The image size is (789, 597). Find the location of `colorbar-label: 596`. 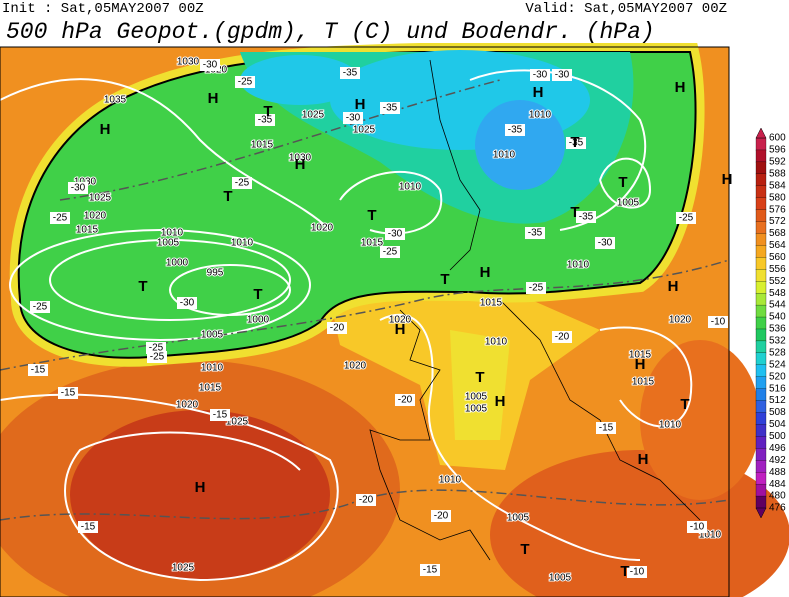

colorbar-label: 596 is located at coordinates (777, 150).